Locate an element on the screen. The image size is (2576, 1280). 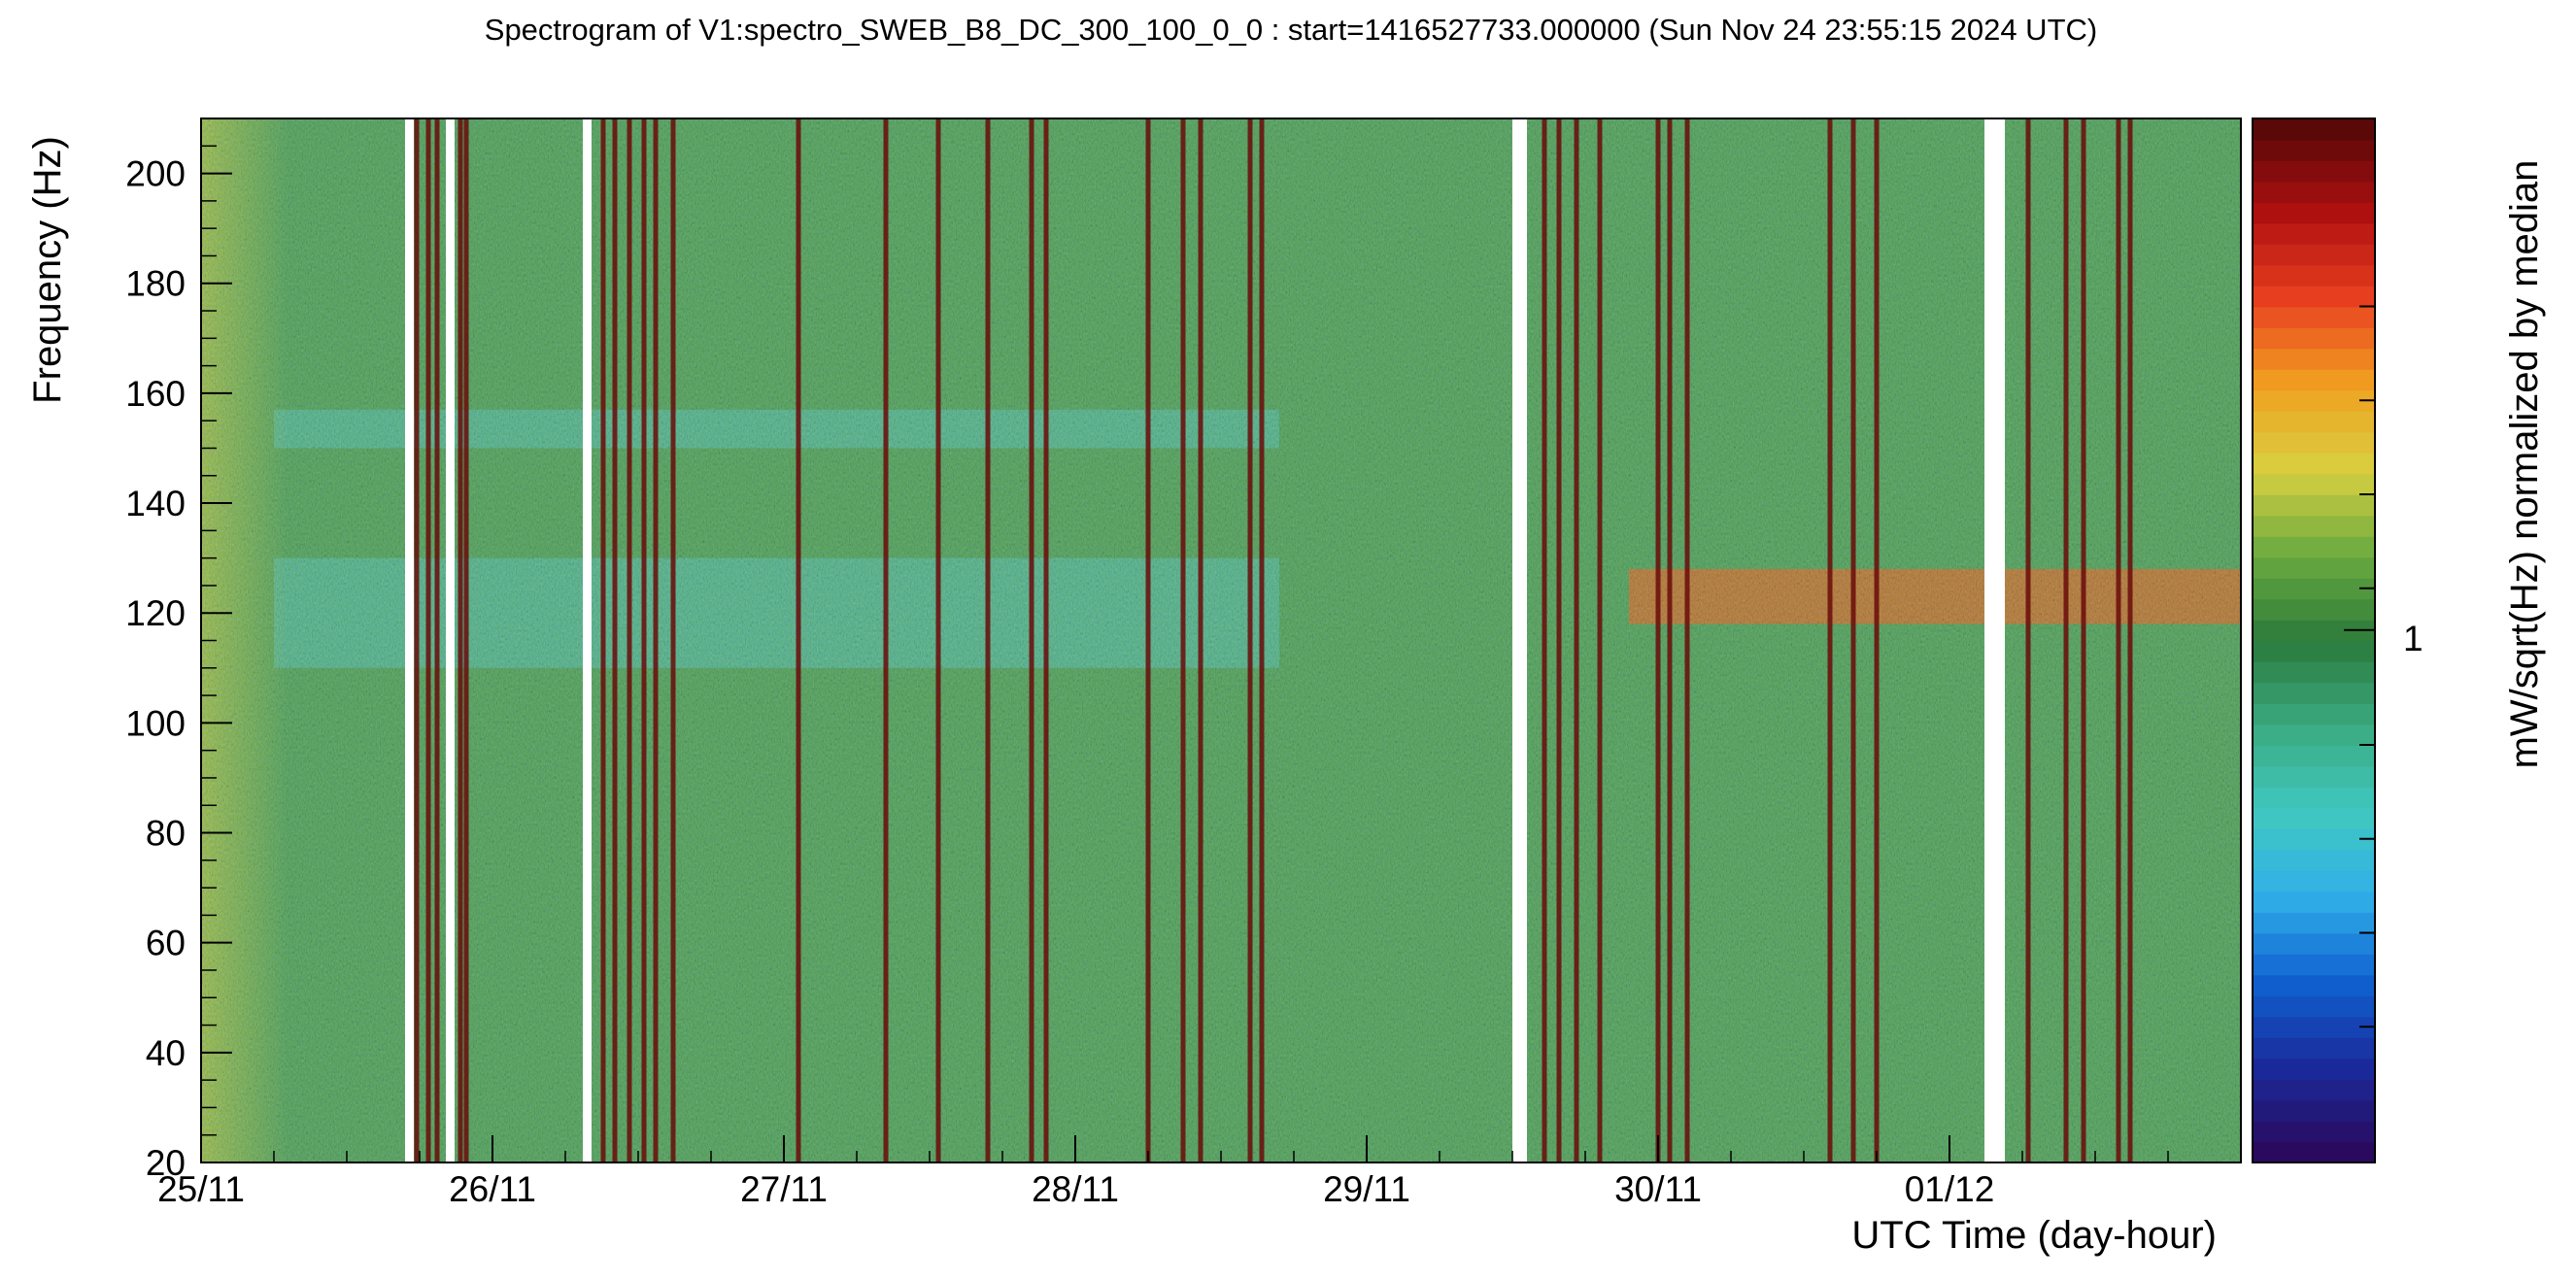
y-tick-label-2: 60 is located at coordinates (166, 944).